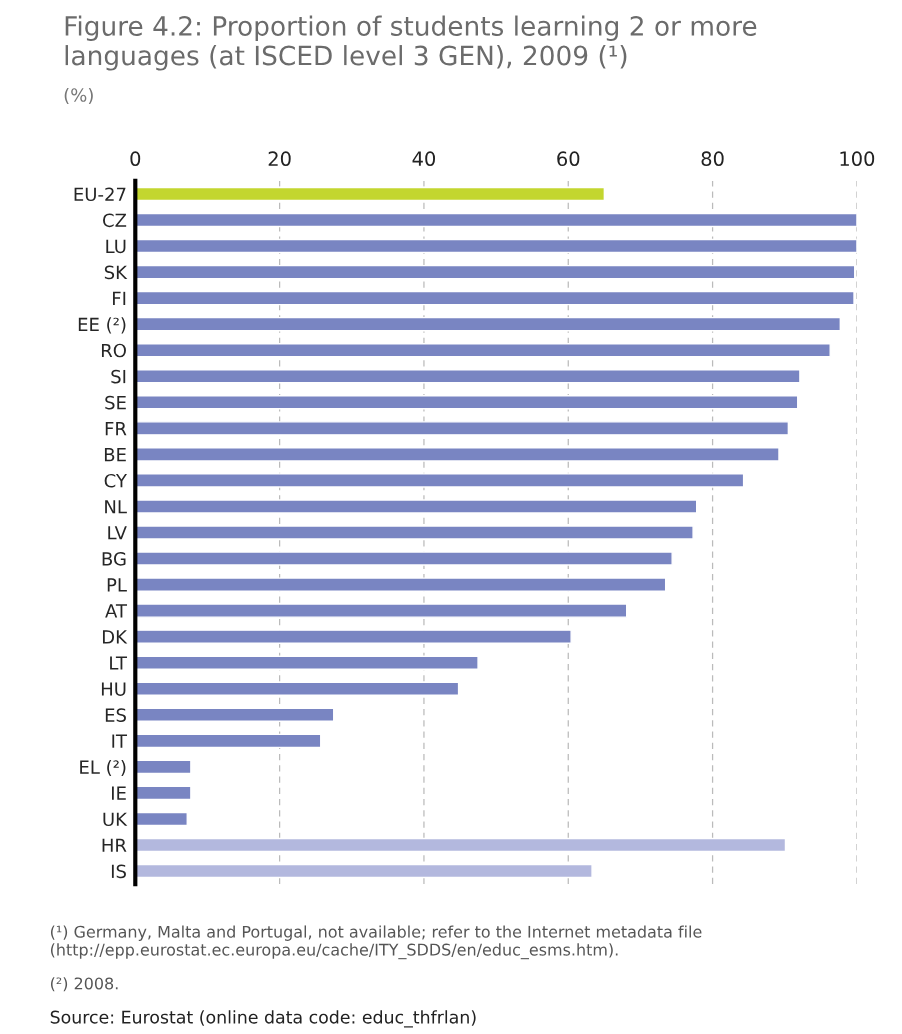  Describe the element at coordinates (118, 871) in the screenshot. I see `y-tick-label: IS` at that location.